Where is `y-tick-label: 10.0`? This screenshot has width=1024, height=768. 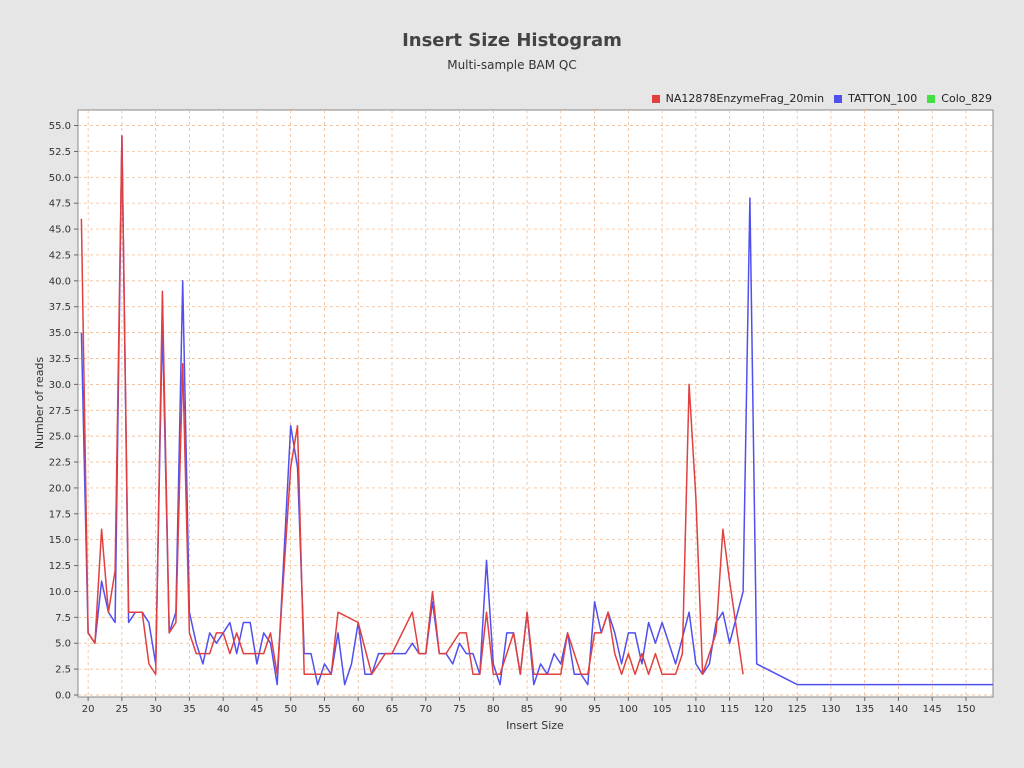
y-tick-label: 10.0 is located at coordinates (60, 592).